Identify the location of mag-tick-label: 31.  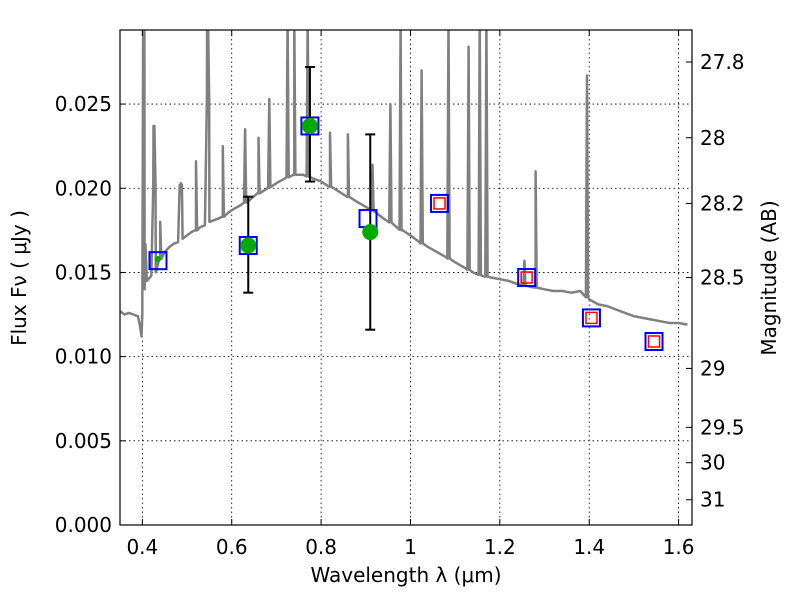
(712, 500).